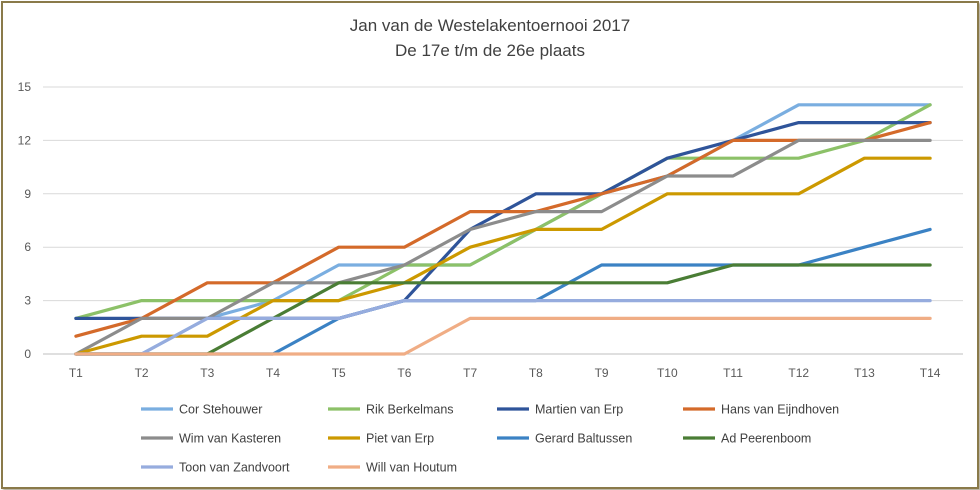  What do you see at coordinates (220, 410) in the screenshot?
I see `legend-label: Cor Stehouwer` at bounding box center [220, 410].